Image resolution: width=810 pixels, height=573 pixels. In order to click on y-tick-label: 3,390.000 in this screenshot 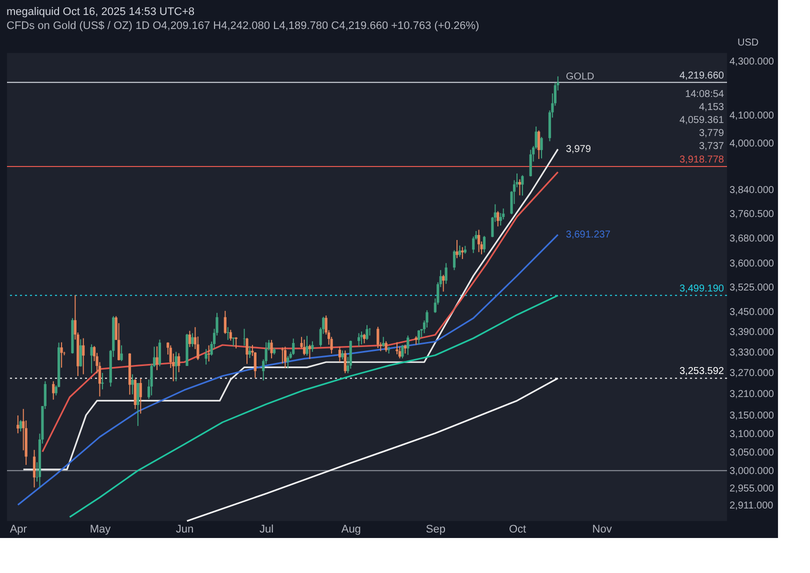, I will do `click(752, 332)`.